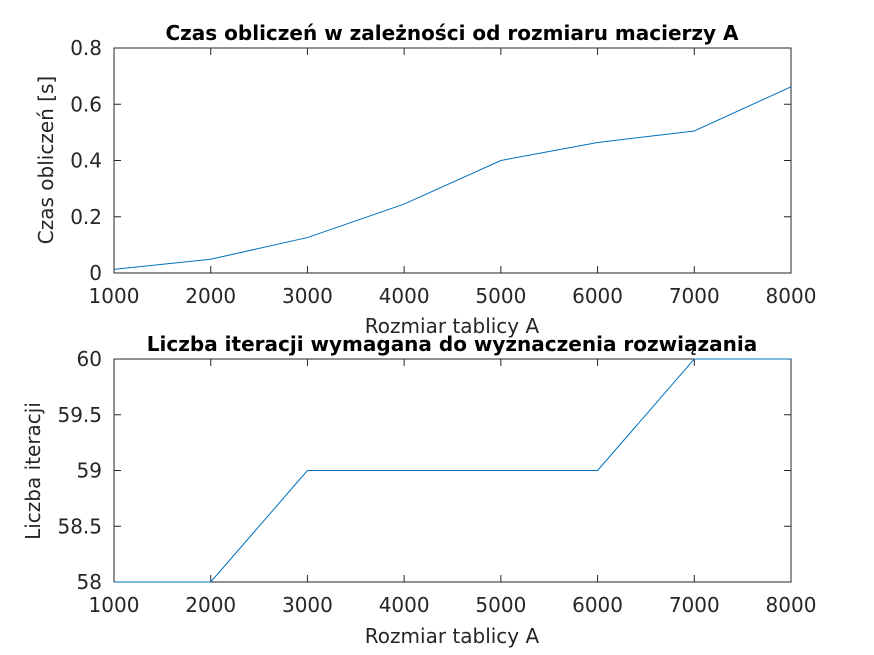  I want to click on y-tick-label: 0.6, so click(86, 104).